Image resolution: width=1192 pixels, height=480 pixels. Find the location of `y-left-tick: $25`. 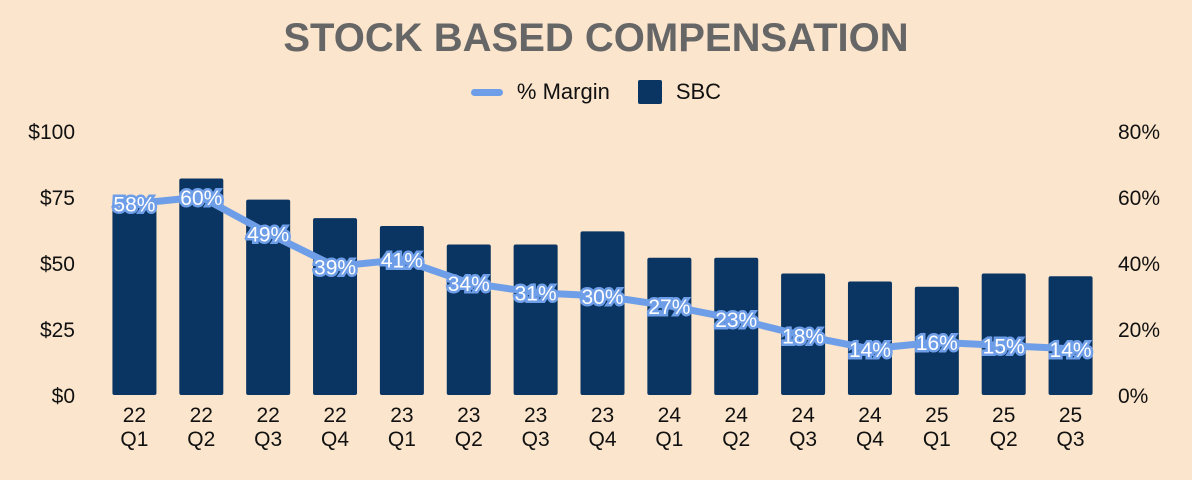

y-left-tick: $25 is located at coordinates (57, 330).